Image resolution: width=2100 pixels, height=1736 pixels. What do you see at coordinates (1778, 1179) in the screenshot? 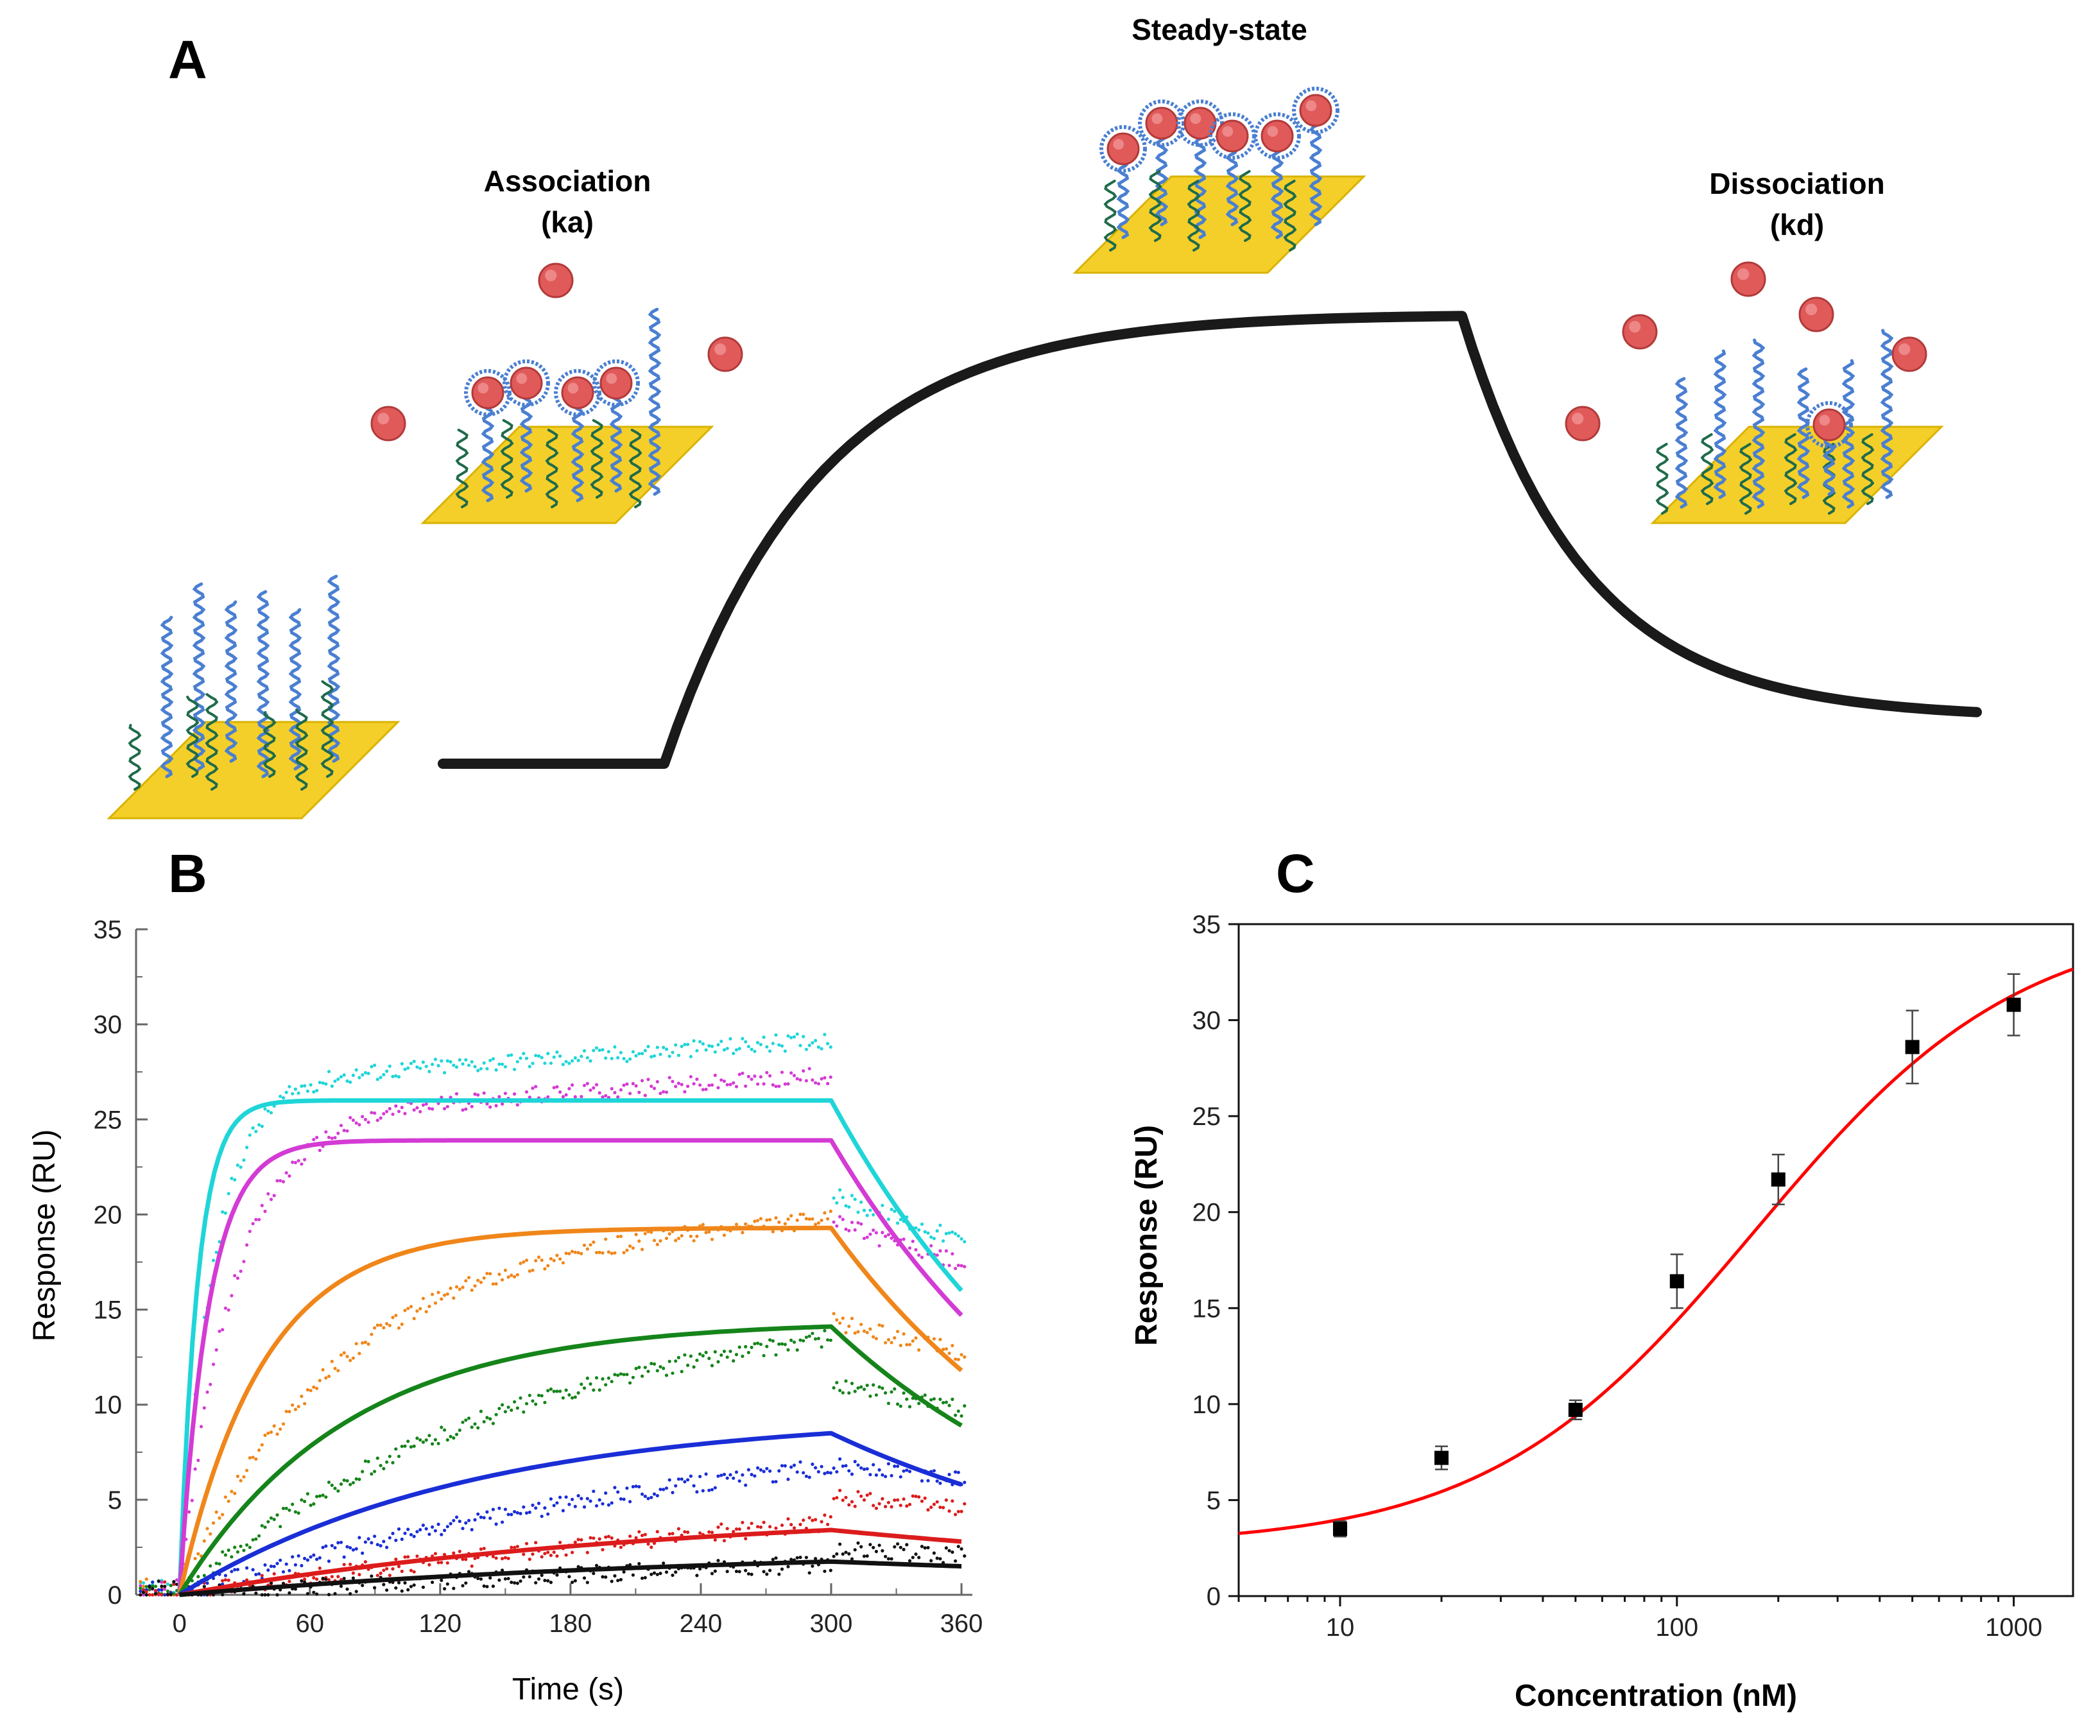
I see `square-marker` at bounding box center [1778, 1179].